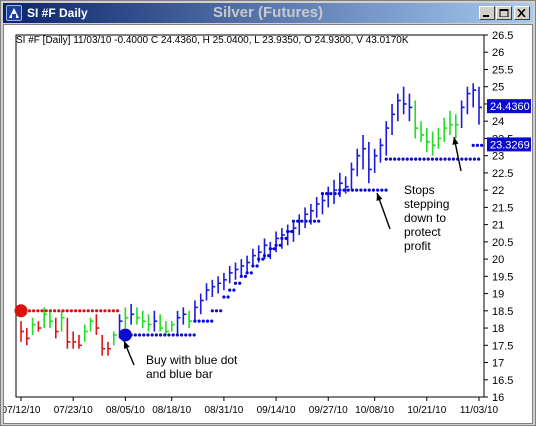 This screenshot has height=426, width=536. I want to click on stop-price-tag-bg, so click(509, 144).